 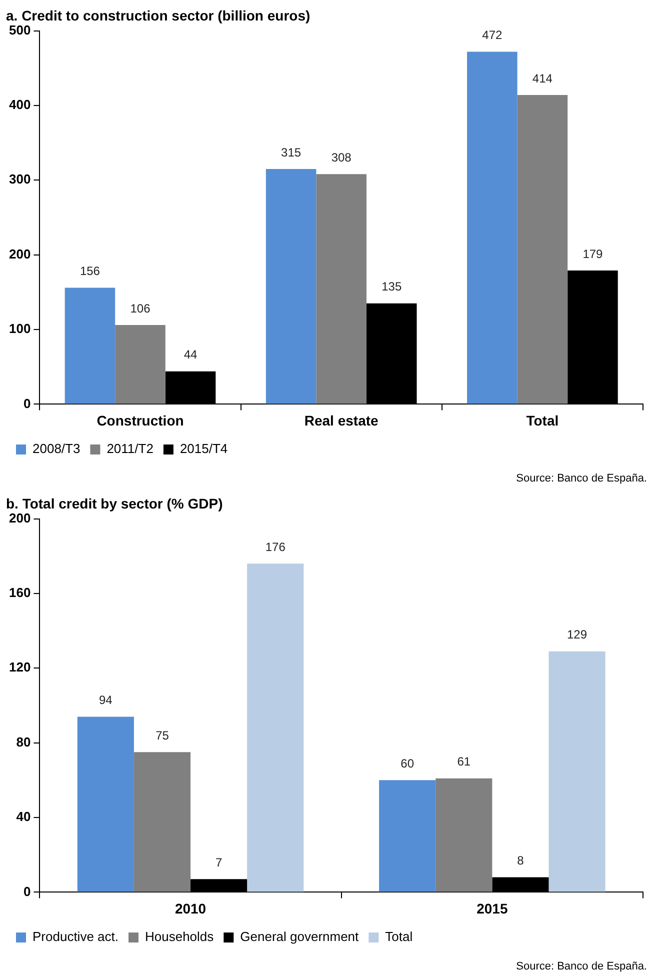 What do you see at coordinates (492, 35) in the screenshot?
I see `data-label: 472` at bounding box center [492, 35].